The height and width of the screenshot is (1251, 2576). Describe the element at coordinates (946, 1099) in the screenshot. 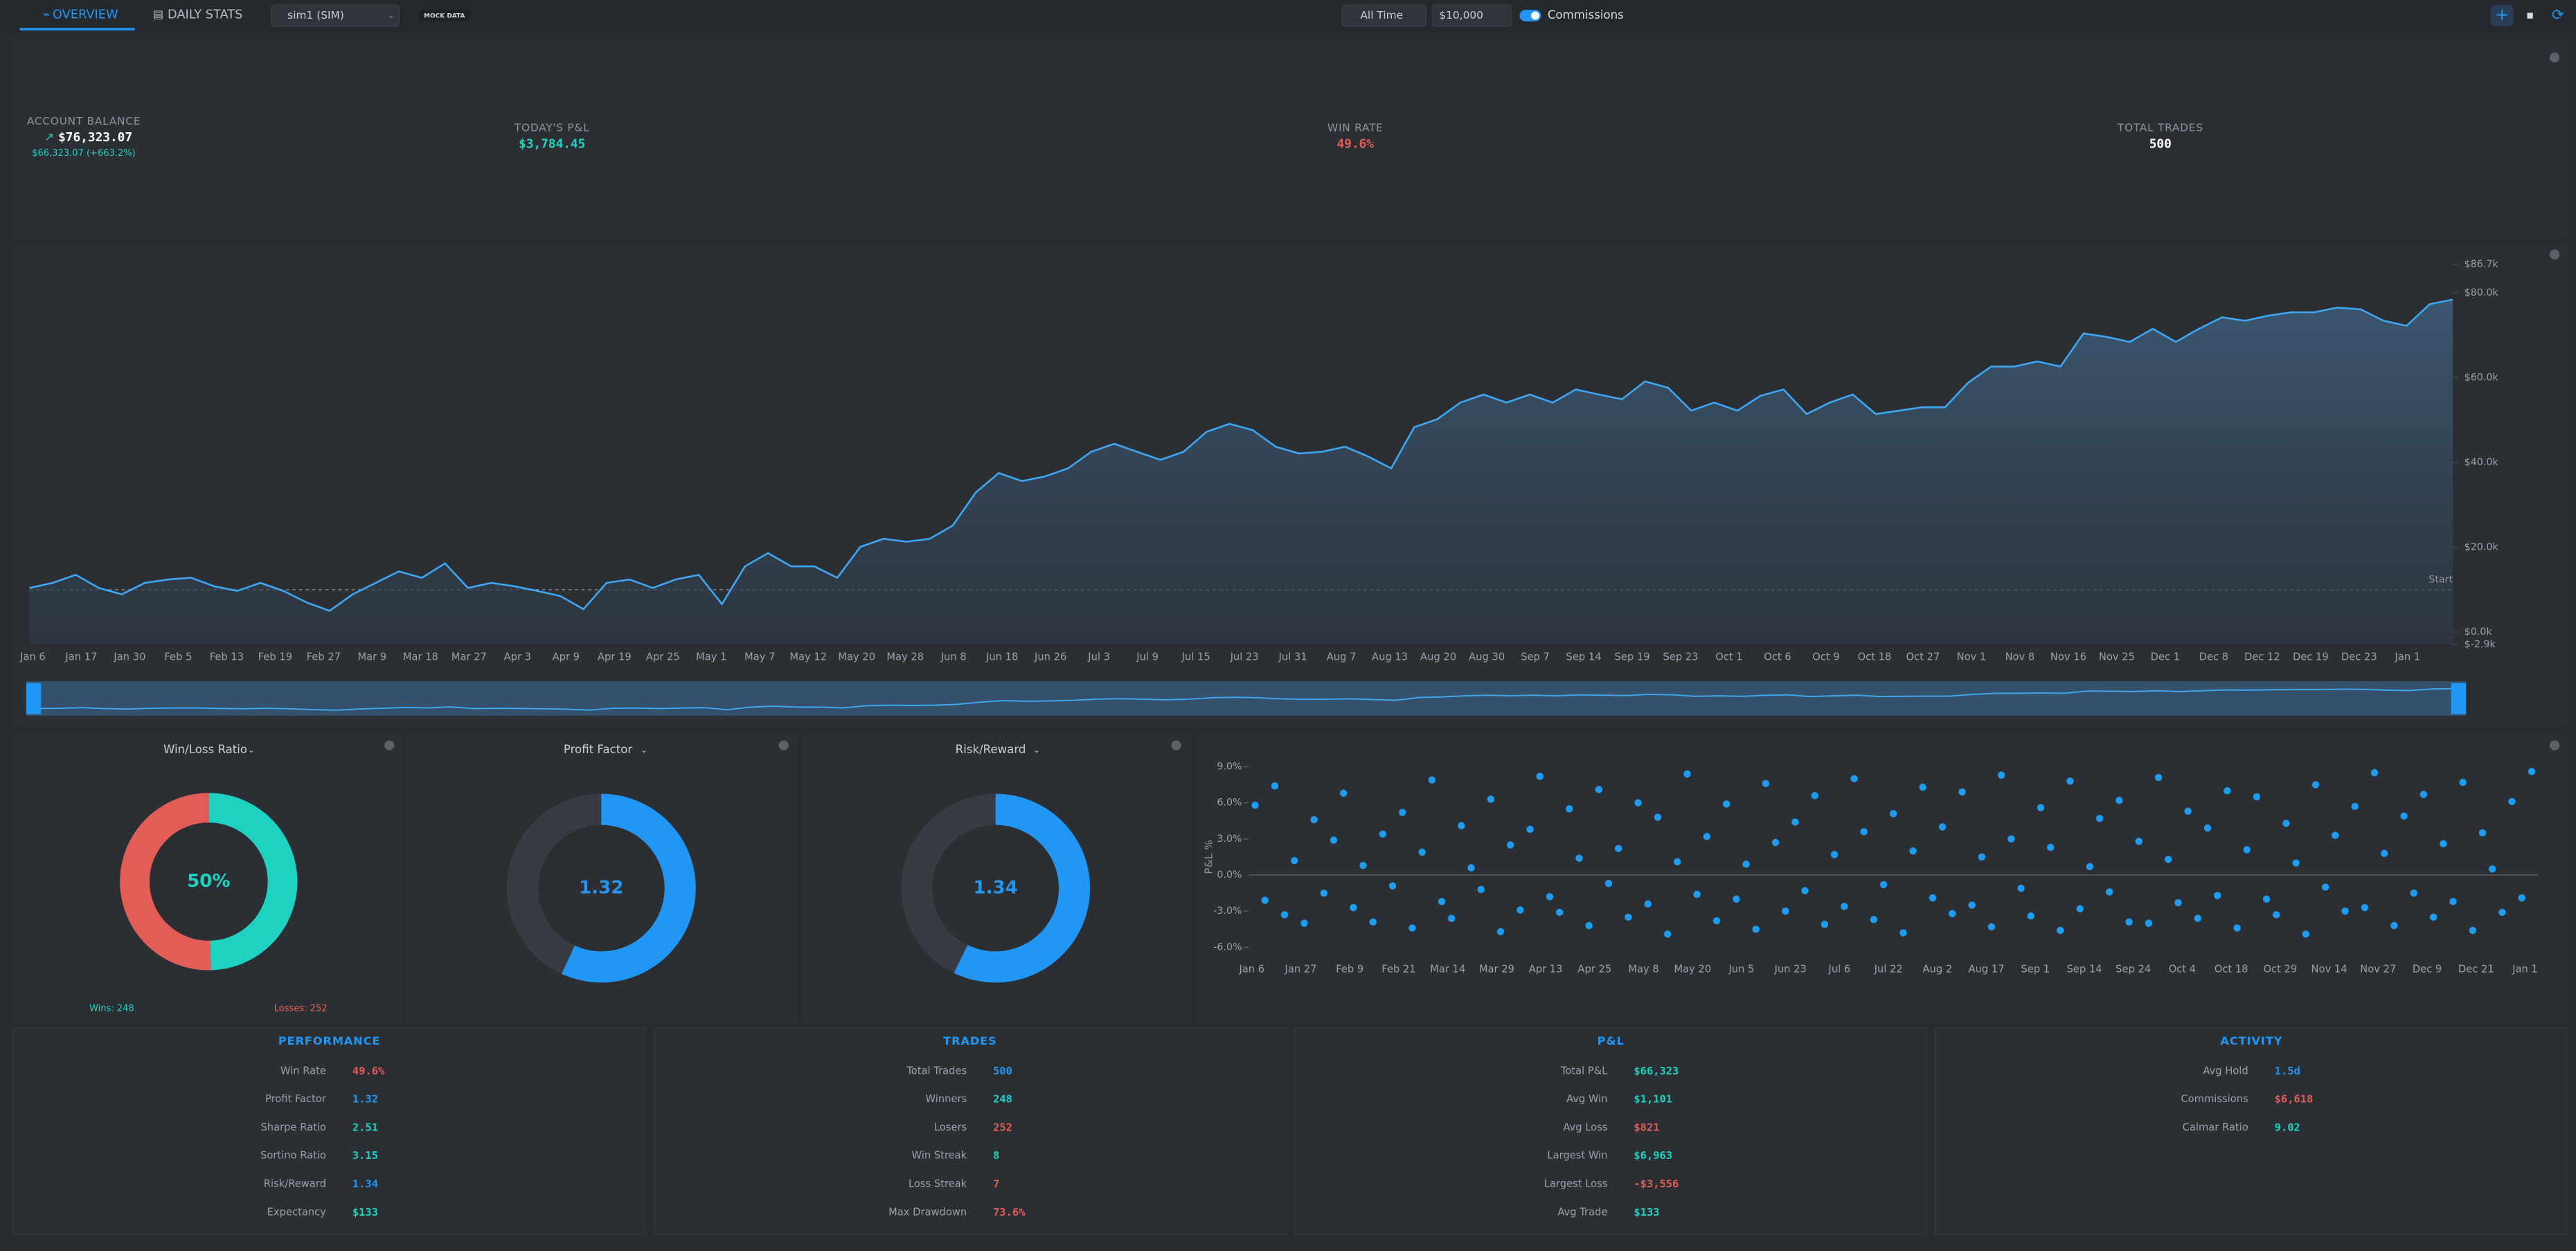

I see `stat-label: Winners` at that location.